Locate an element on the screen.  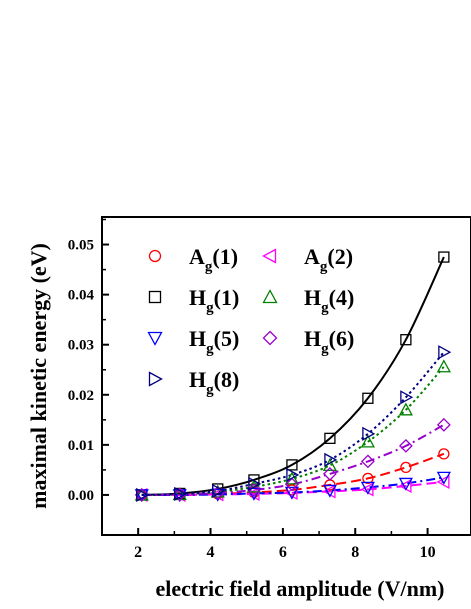
x-axis-ticks: 2 4 6 8 10 is located at coordinates (285, 544).